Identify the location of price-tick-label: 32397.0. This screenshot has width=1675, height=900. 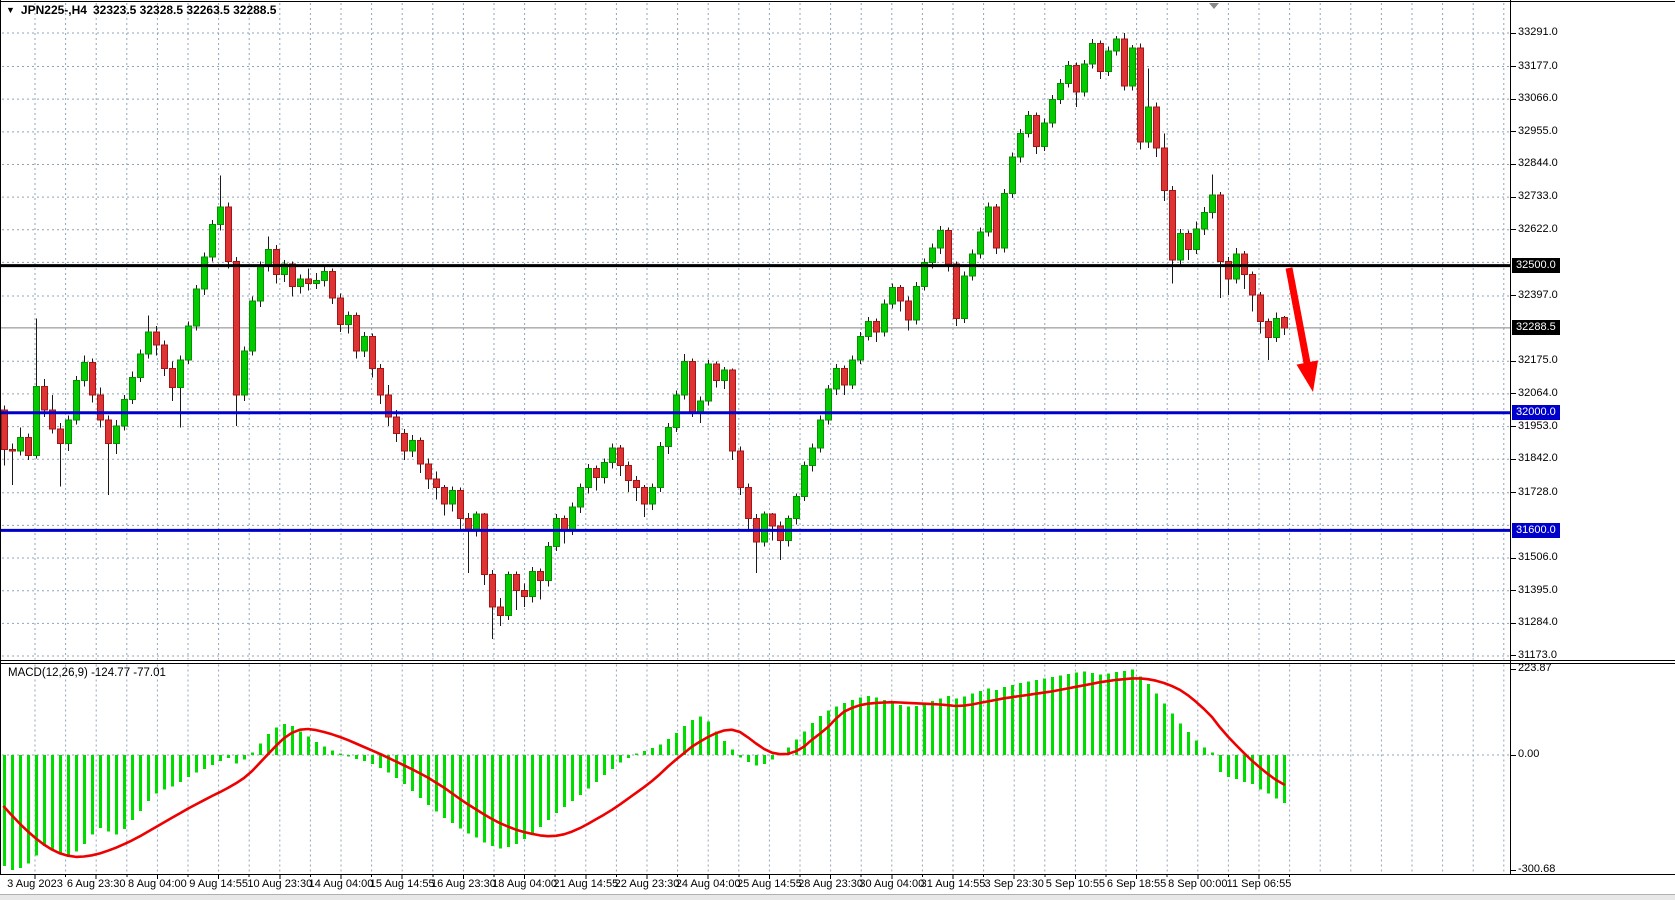
(1538, 294).